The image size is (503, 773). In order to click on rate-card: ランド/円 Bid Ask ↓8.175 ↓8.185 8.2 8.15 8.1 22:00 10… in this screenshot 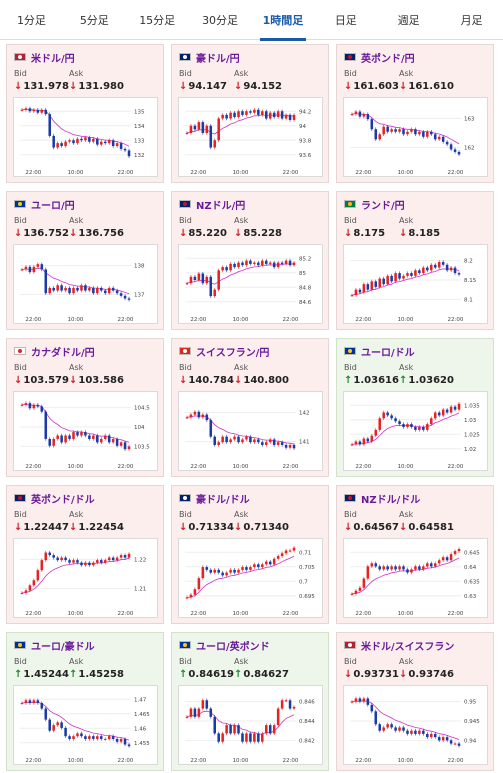, I will do `click(415, 260)`.